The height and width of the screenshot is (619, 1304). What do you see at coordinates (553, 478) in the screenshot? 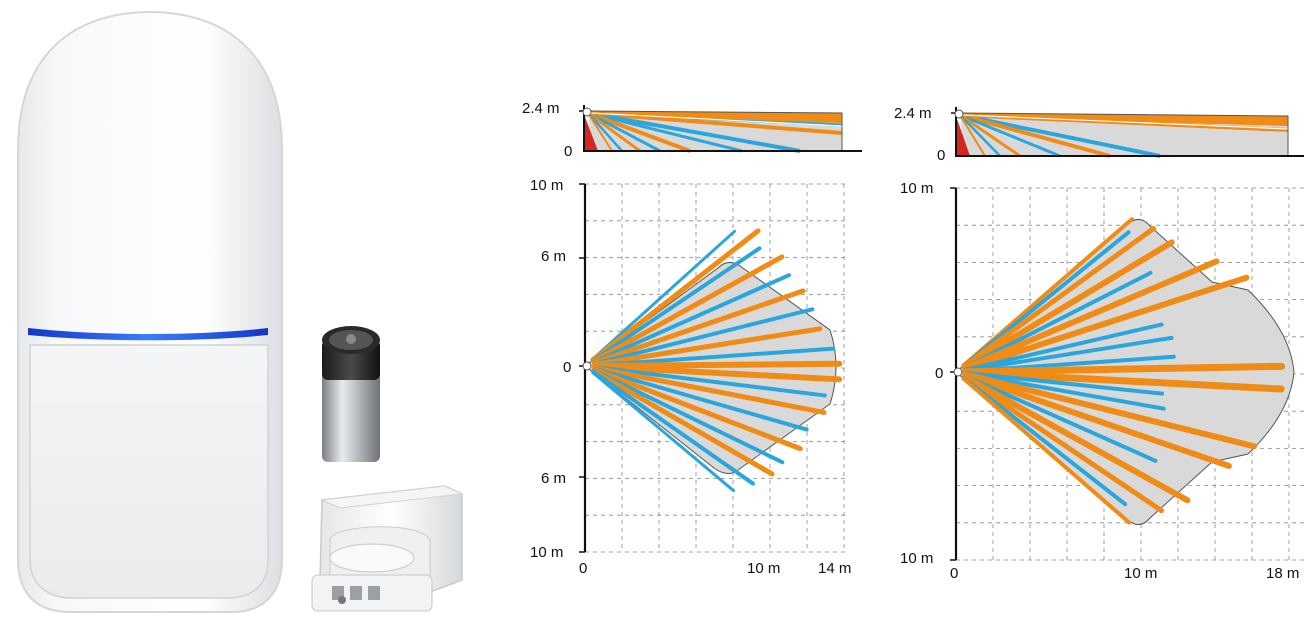
I see `y-mid-bottom-label: 6 m` at bounding box center [553, 478].